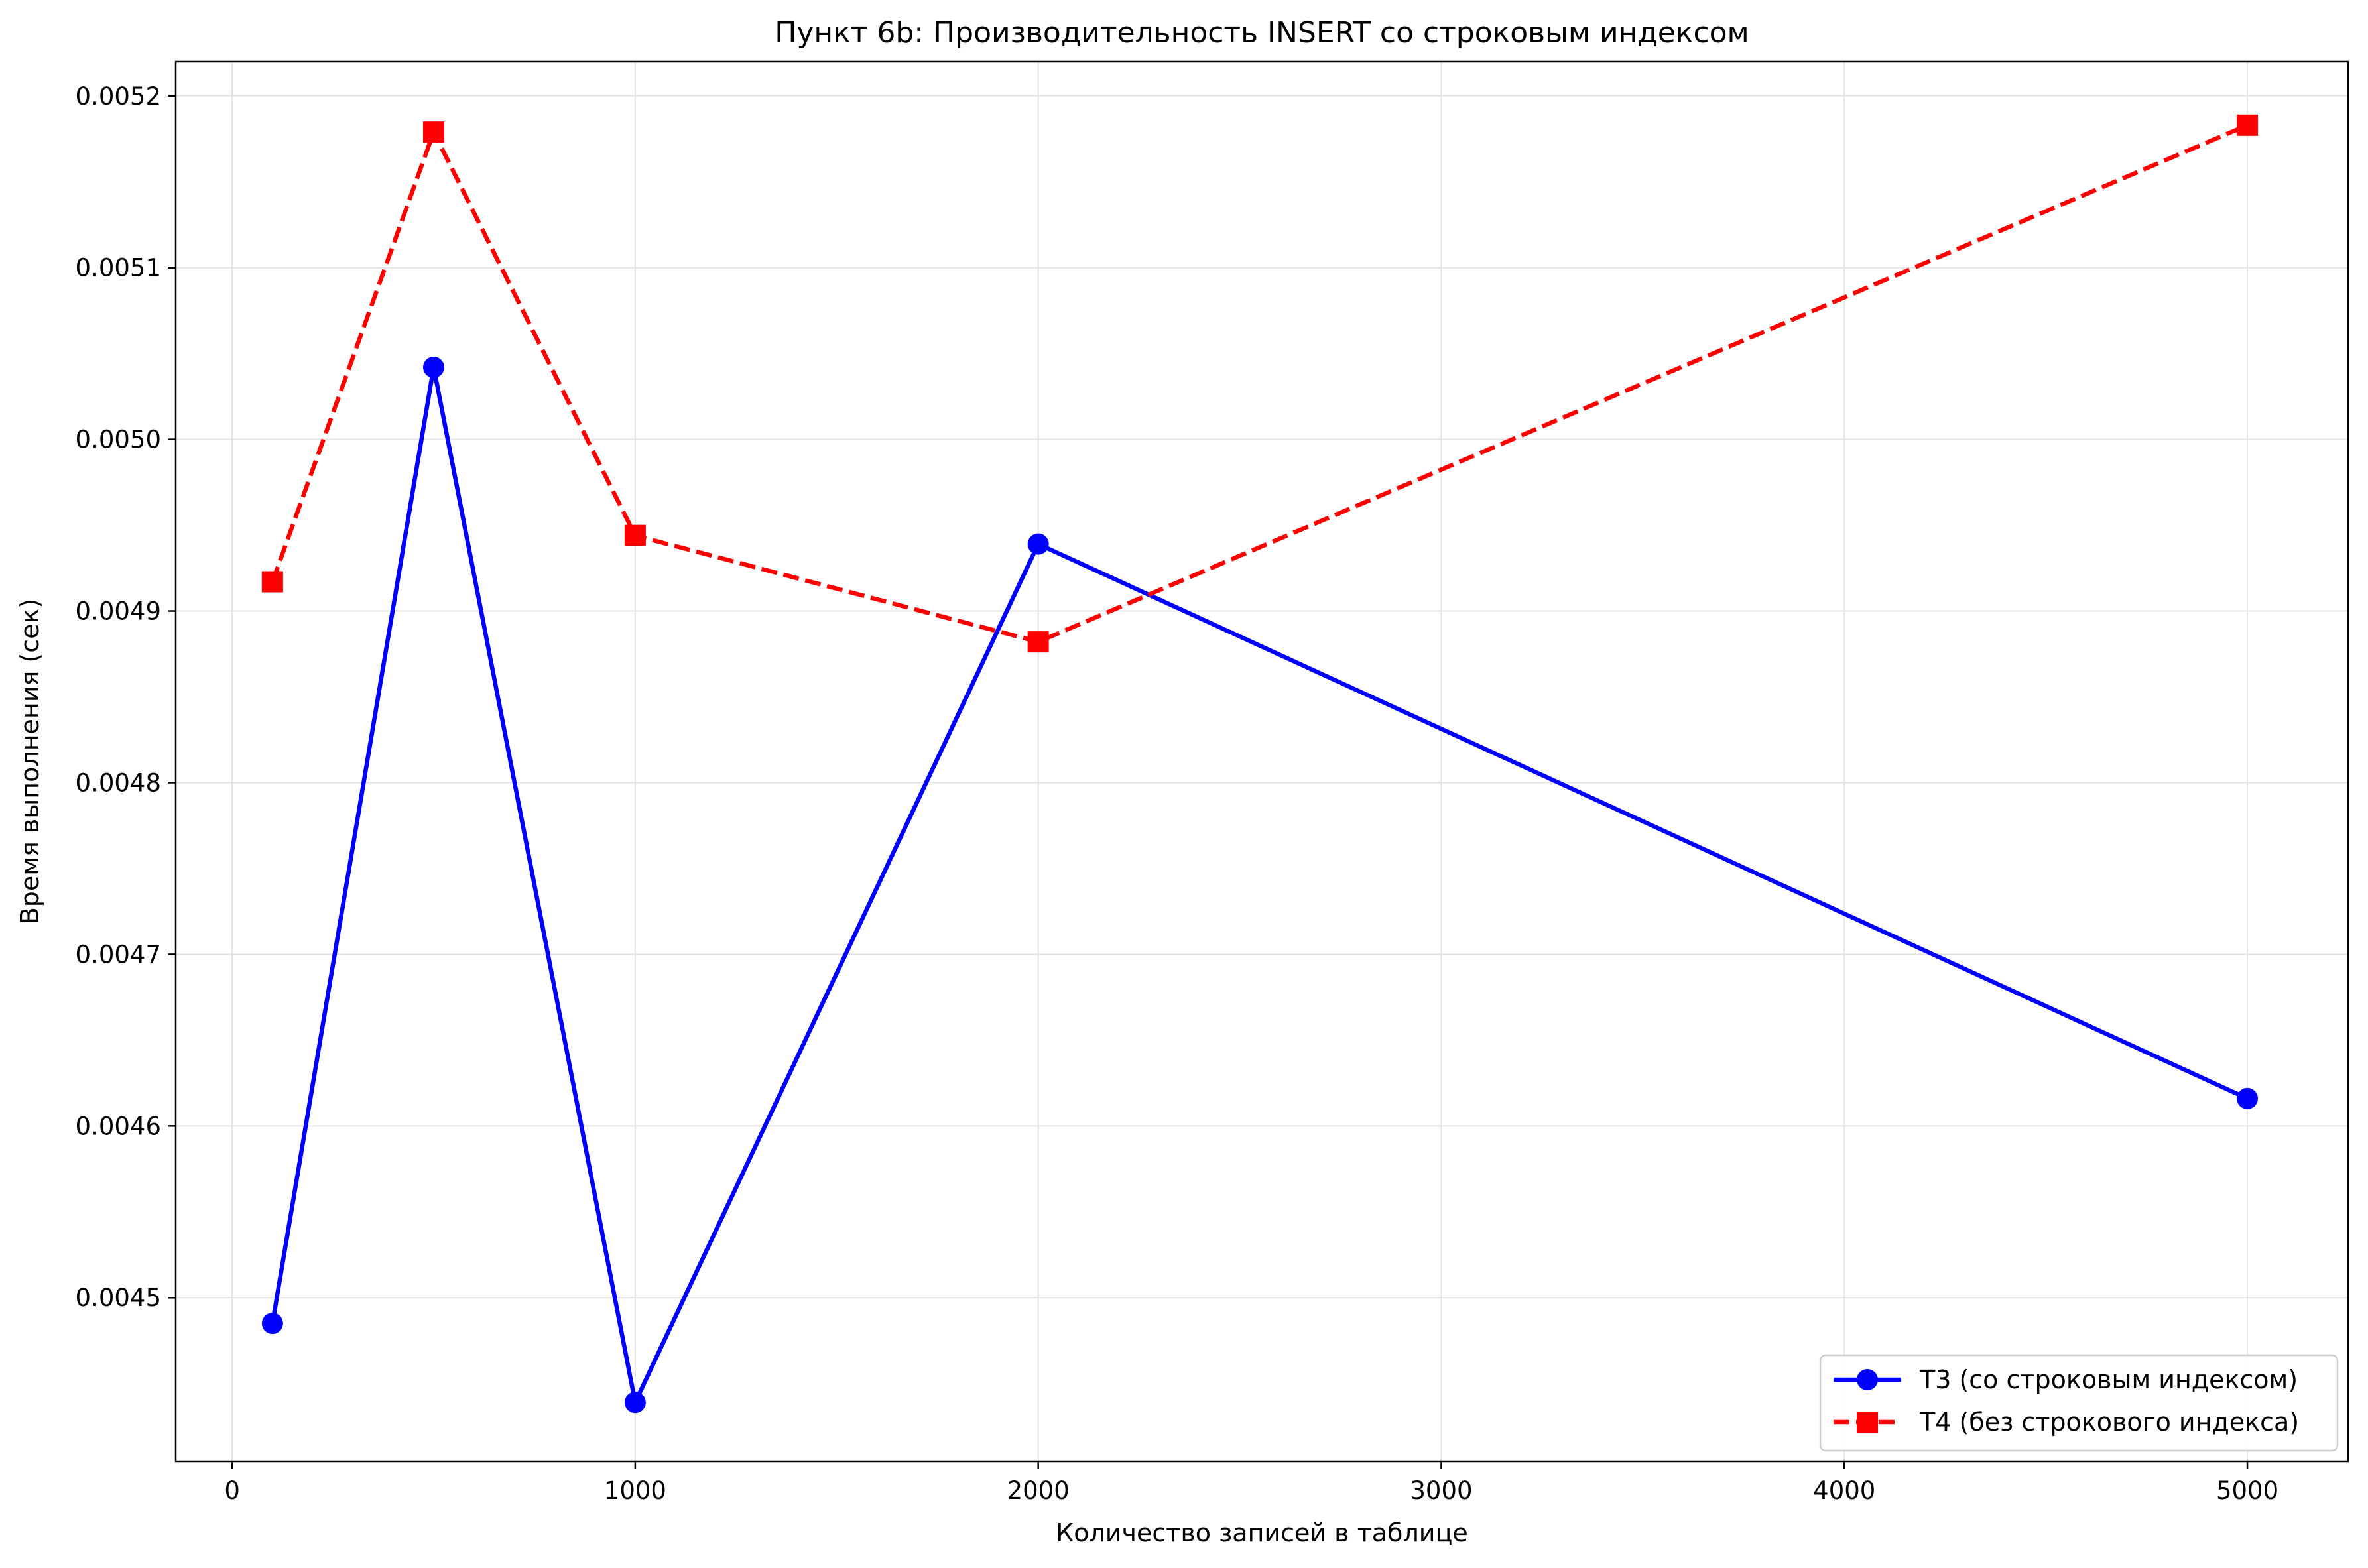 Image resolution: width=2368 pixels, height=1568 pixels. What do you see at coordinates (118, 782) in the screenshot?
I see `y-tick-label: 0.0048` at bounding box center [118, 782].